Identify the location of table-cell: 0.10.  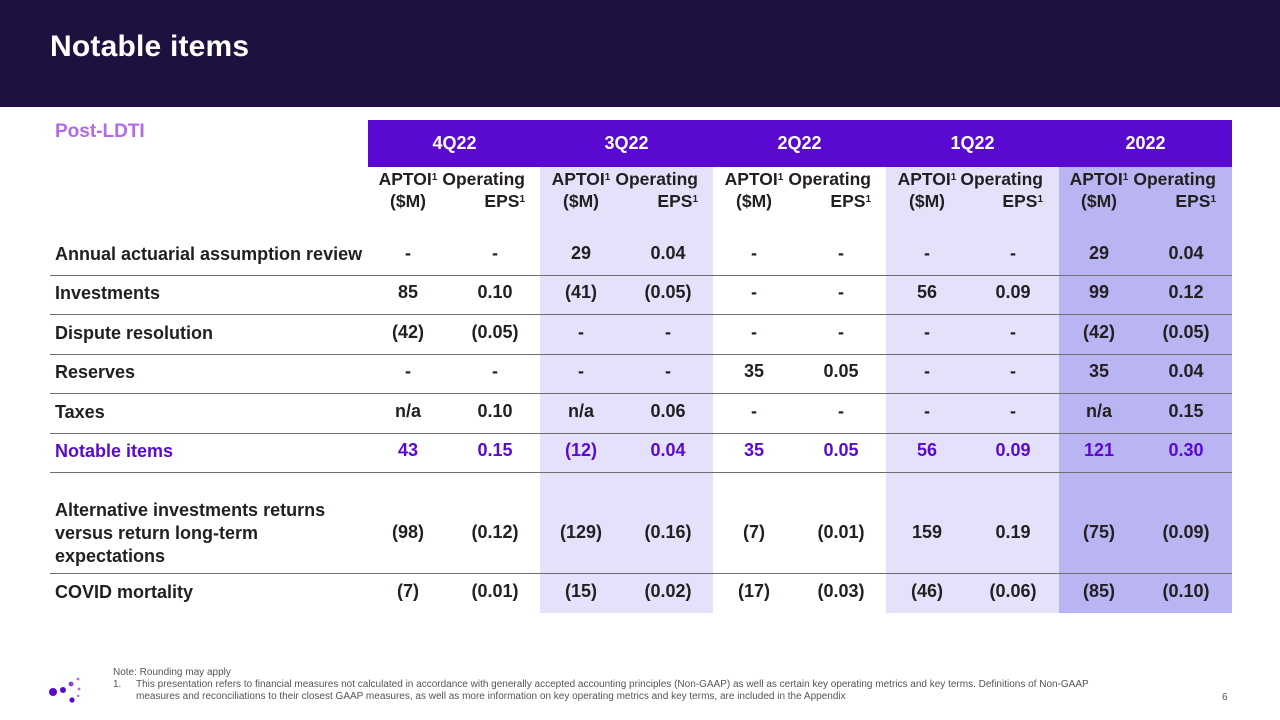
(495, 292).